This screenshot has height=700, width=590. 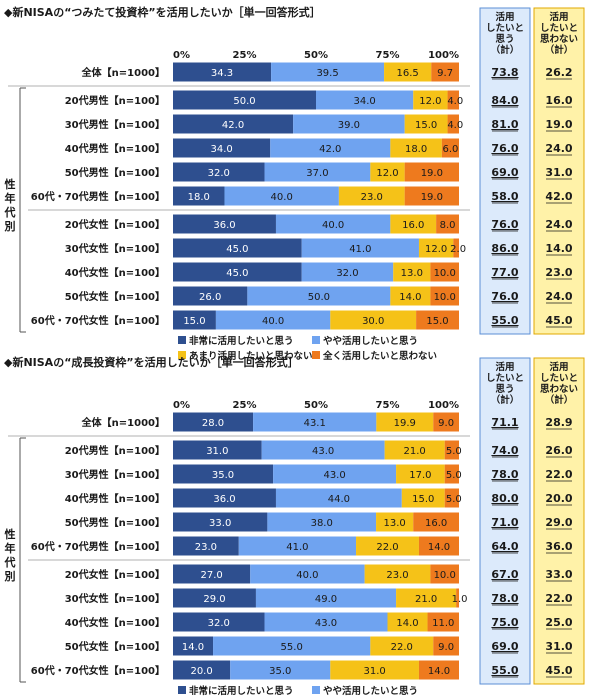 I want to click on chart-1-data-label: 6.0, so click(x=450, y=149).